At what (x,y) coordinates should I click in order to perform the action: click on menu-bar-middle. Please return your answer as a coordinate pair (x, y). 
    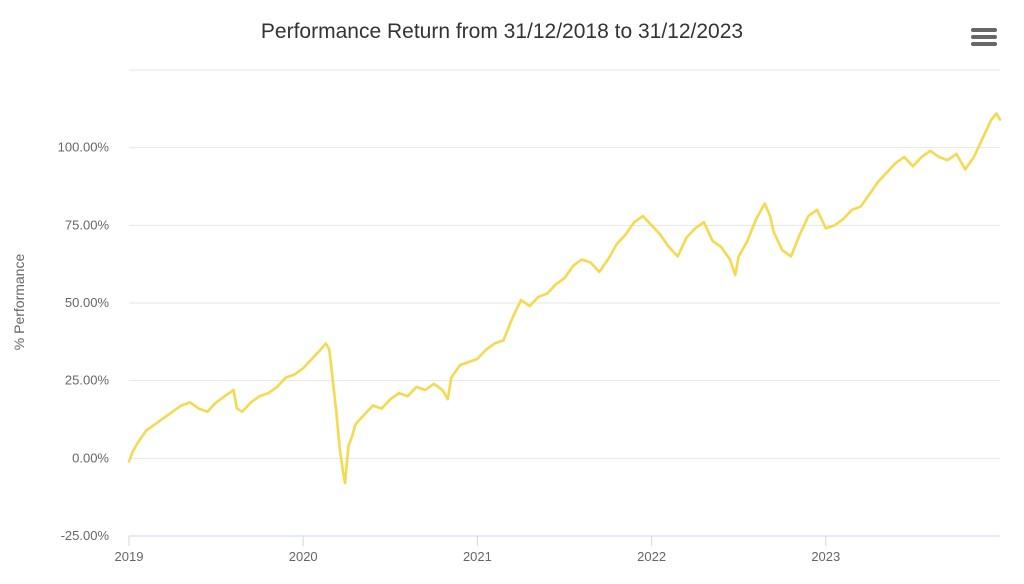
    Looking at the image, I should click on (984, 37).